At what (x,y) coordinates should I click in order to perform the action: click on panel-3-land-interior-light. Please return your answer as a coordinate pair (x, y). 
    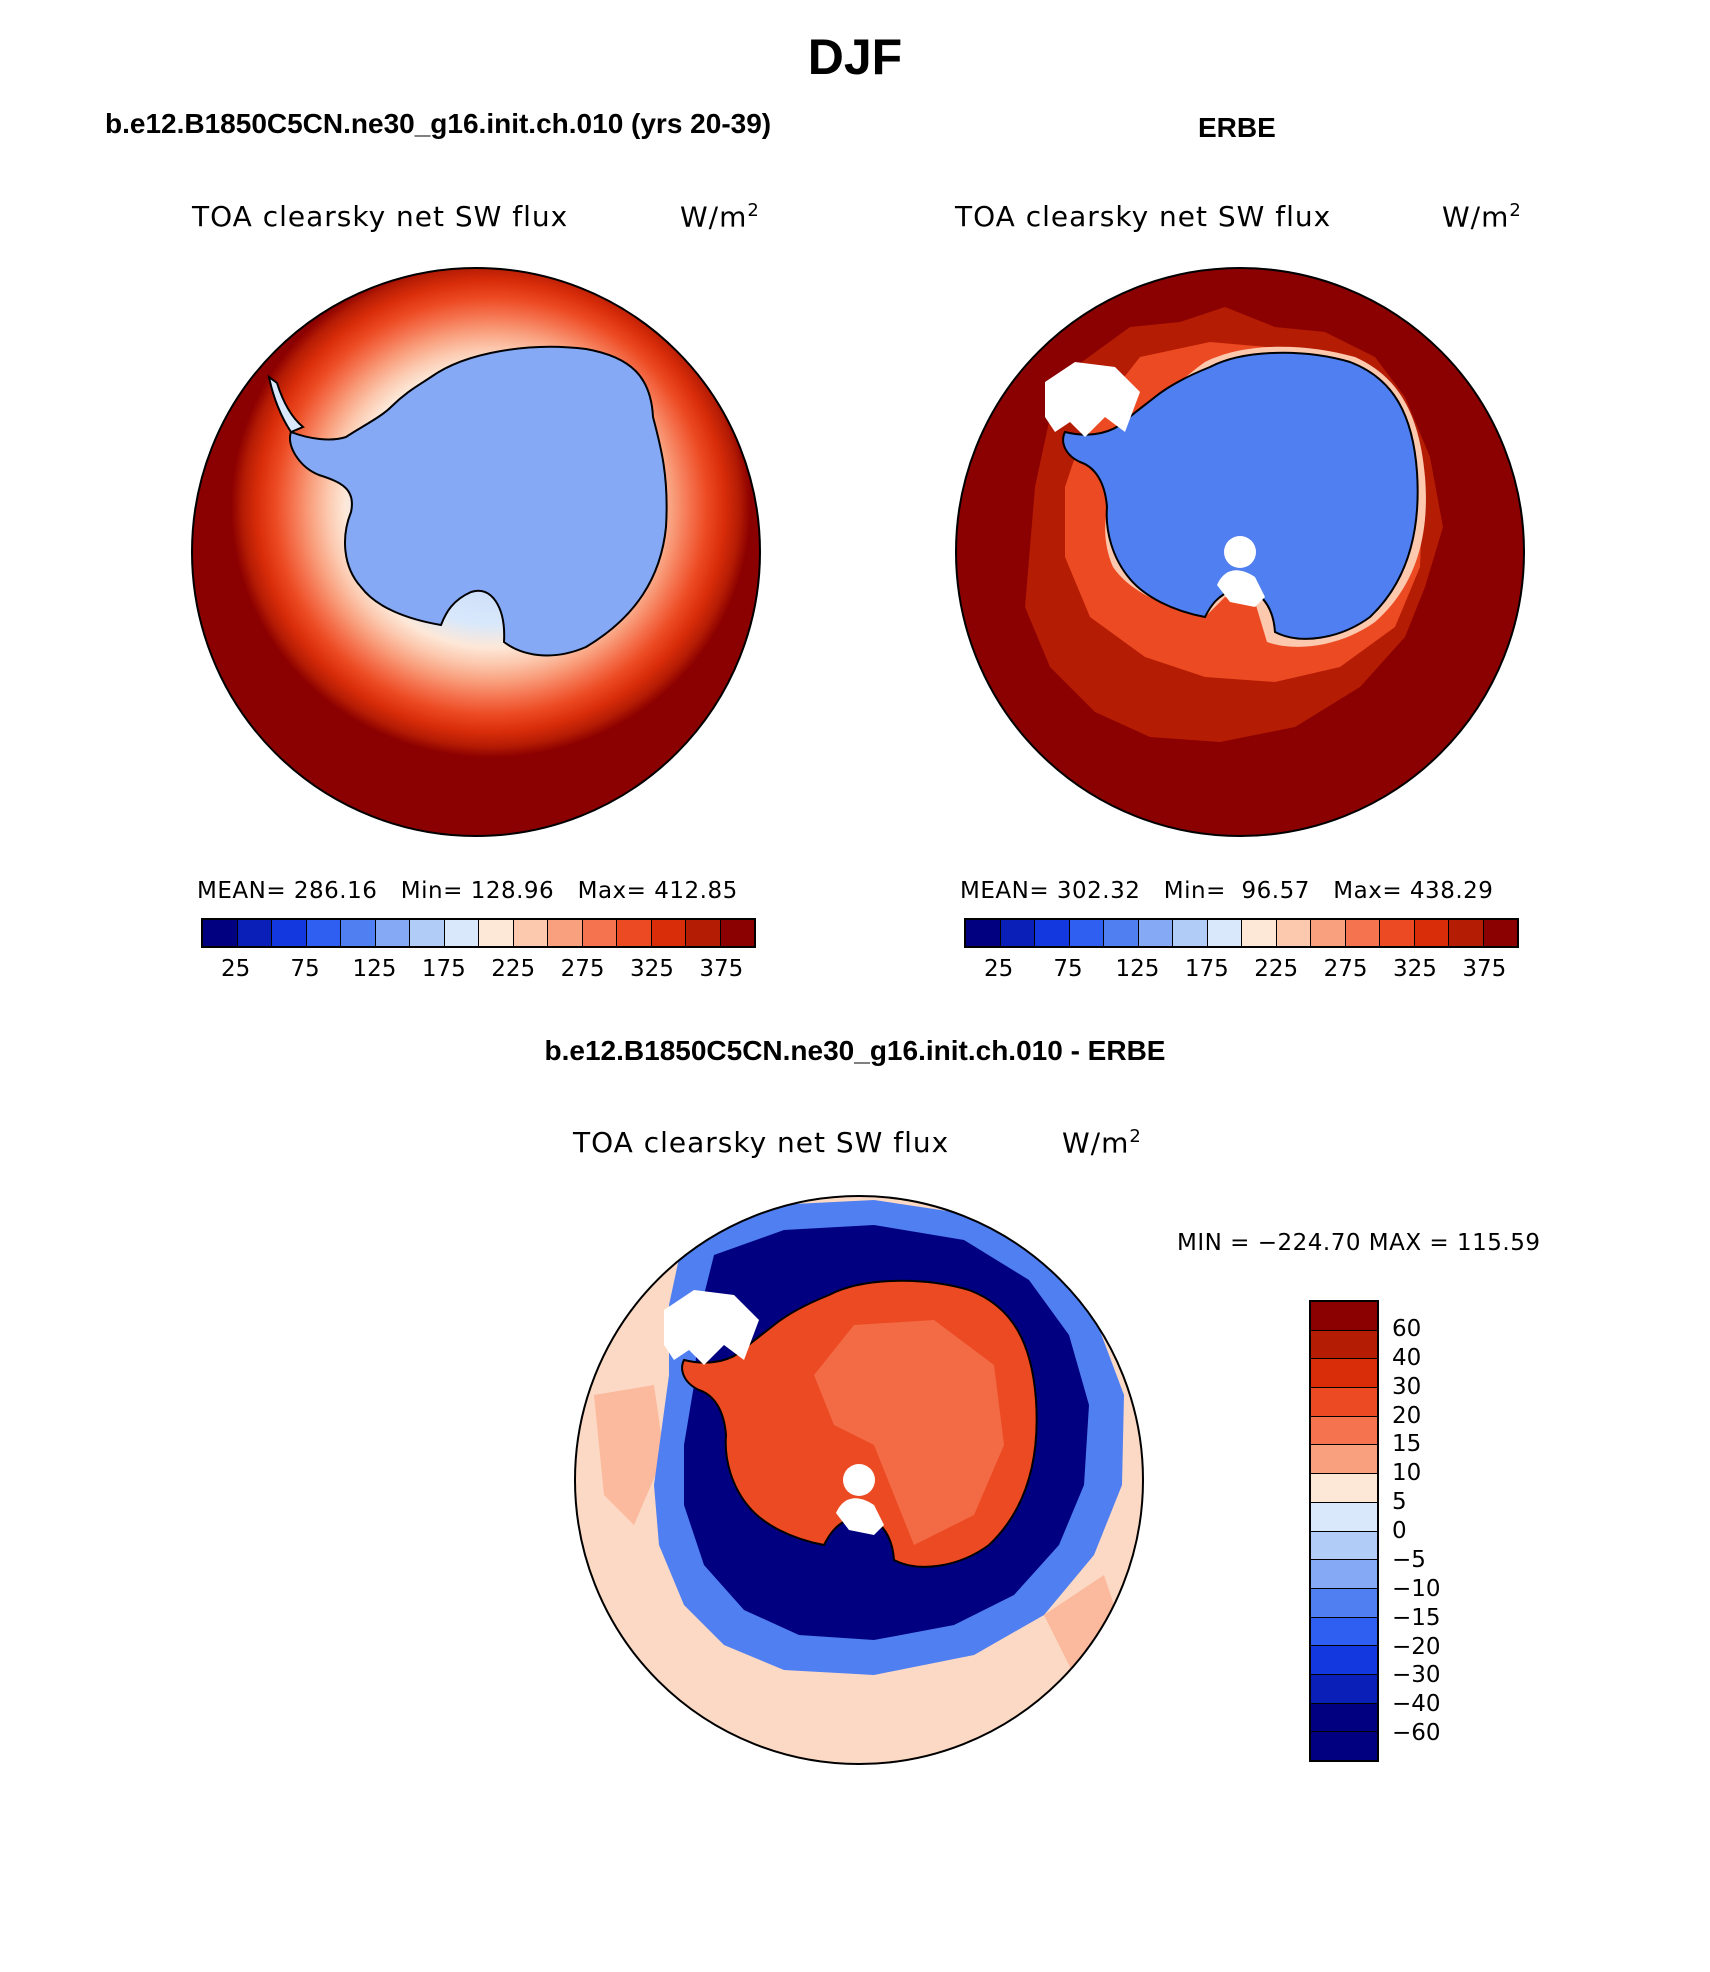
    Looking at the image, I should click on (909, 1432).